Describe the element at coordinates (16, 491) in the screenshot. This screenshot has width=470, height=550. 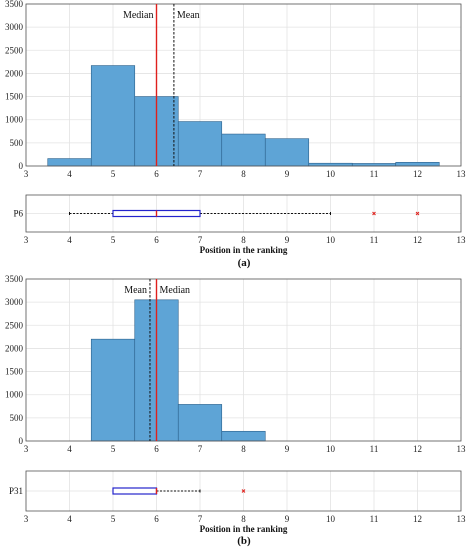
I see `category-label: P31` at that location.